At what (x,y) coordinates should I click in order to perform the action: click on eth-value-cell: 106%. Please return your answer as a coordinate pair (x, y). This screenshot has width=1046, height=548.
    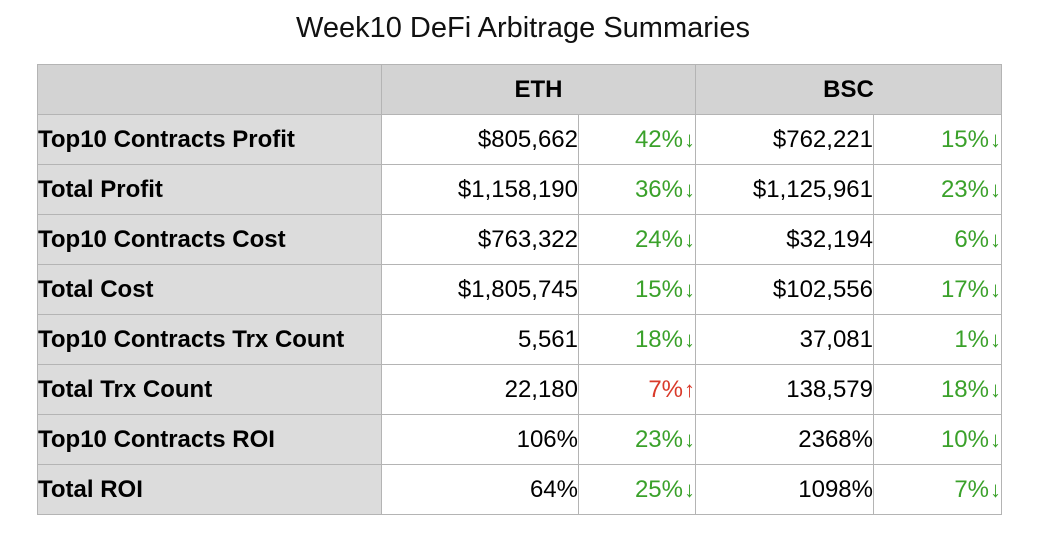
    Looking at the image, I should click on (480, 439).